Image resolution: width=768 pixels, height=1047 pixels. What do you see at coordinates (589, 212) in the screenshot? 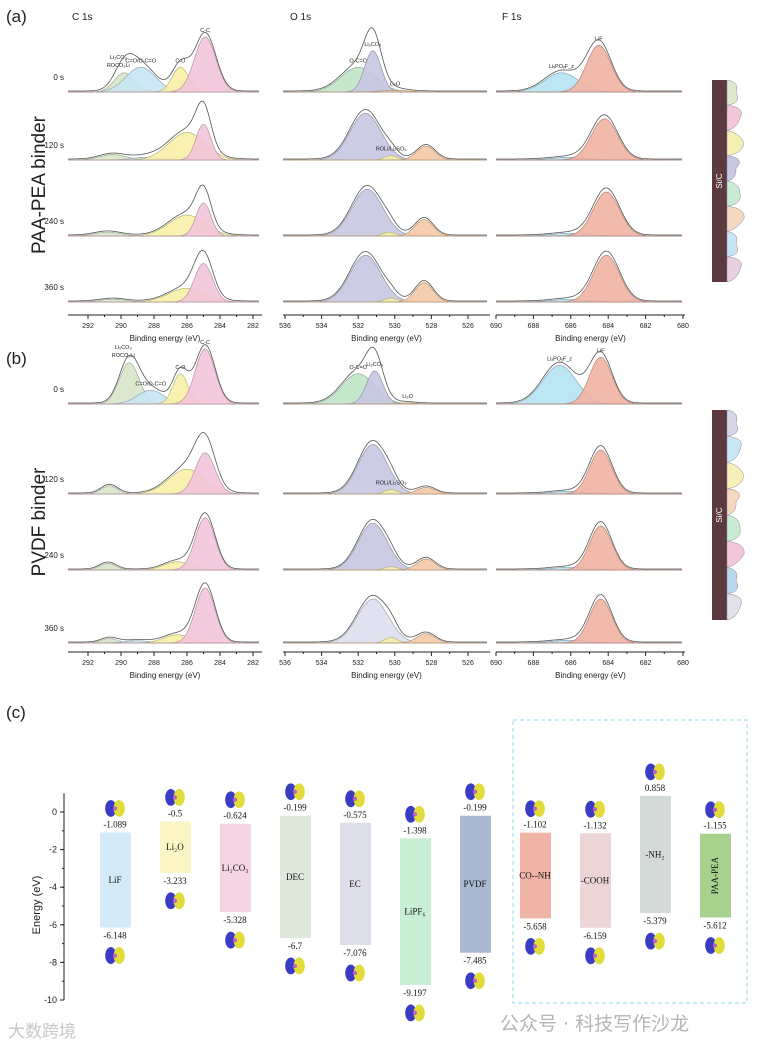
I see `spectrum-f1s` at bounding box center [589, 212].